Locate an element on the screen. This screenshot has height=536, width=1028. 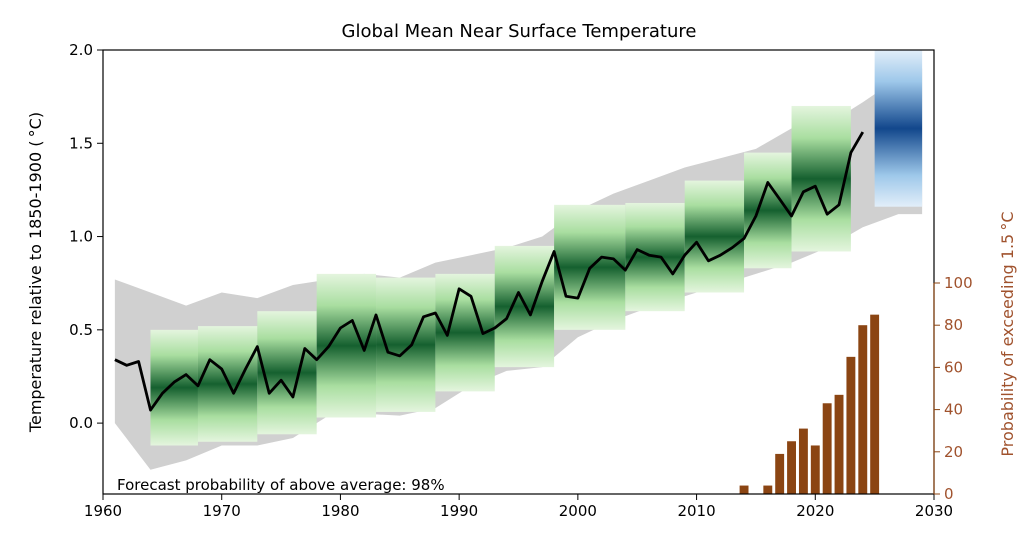
right-tick-label: 100 is located at coordinates (958, 283).